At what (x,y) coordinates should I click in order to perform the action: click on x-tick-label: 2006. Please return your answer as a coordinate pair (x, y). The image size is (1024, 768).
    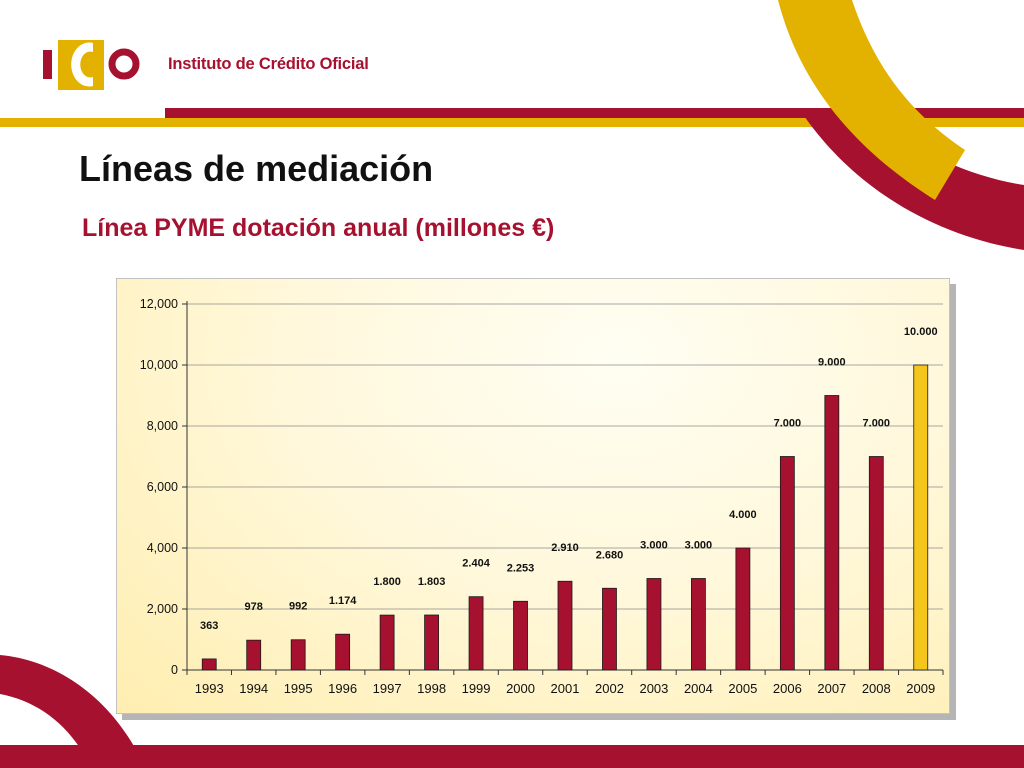
    Looking at the image, I should click on (787, 688).